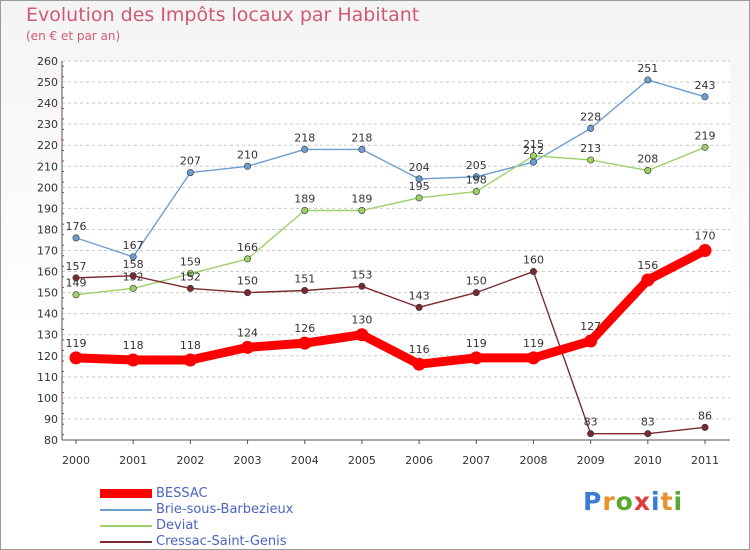 The image size is (750, 550). Describe the element at coordinates (533, 150) in the screenshot. I see `data-label: 212` at that location.